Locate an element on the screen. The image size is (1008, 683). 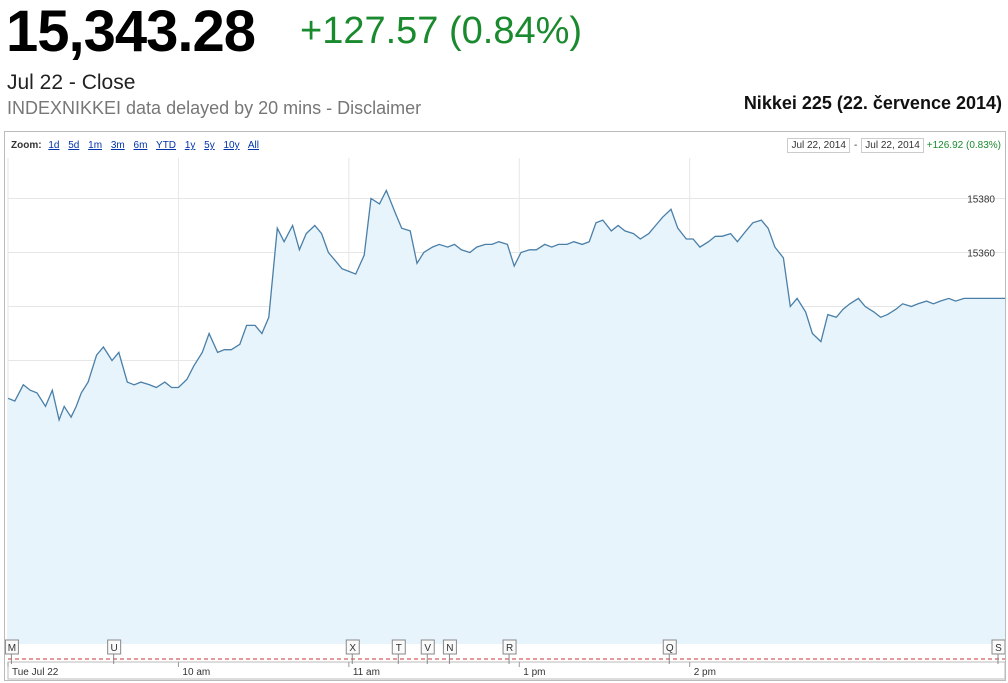
zoom-label: Zoom: is located at coordinates (26, 145).